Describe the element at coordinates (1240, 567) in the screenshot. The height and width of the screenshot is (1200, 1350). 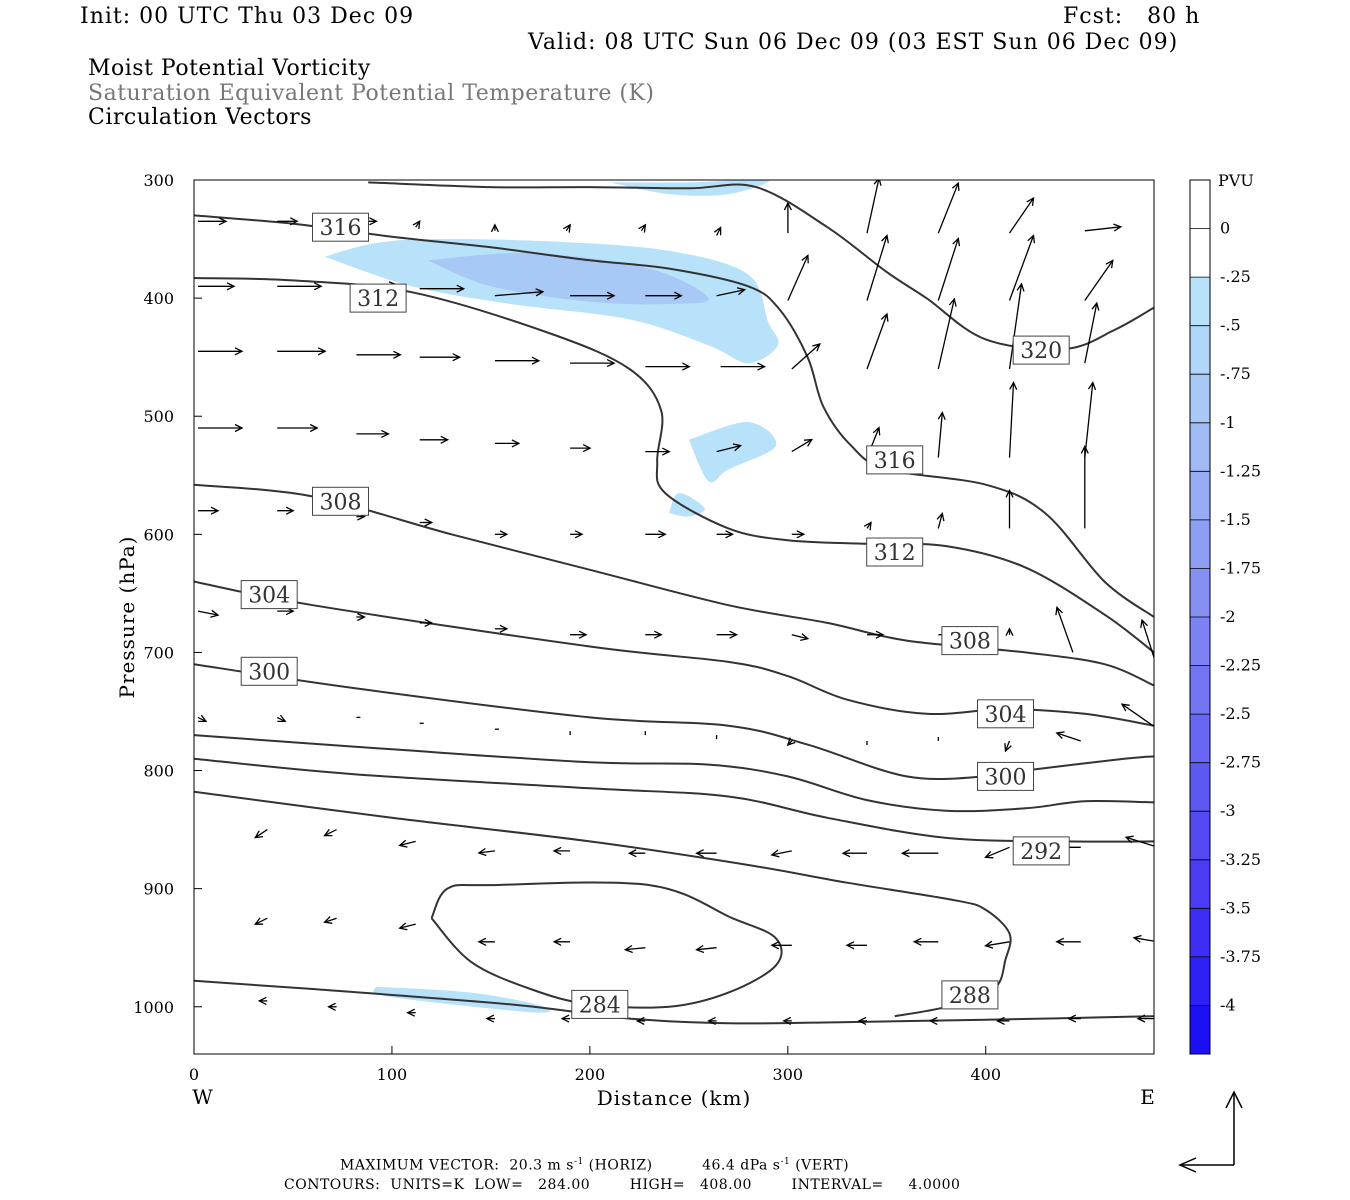
I see `colorbar-tick-label: -1.75` at that location.